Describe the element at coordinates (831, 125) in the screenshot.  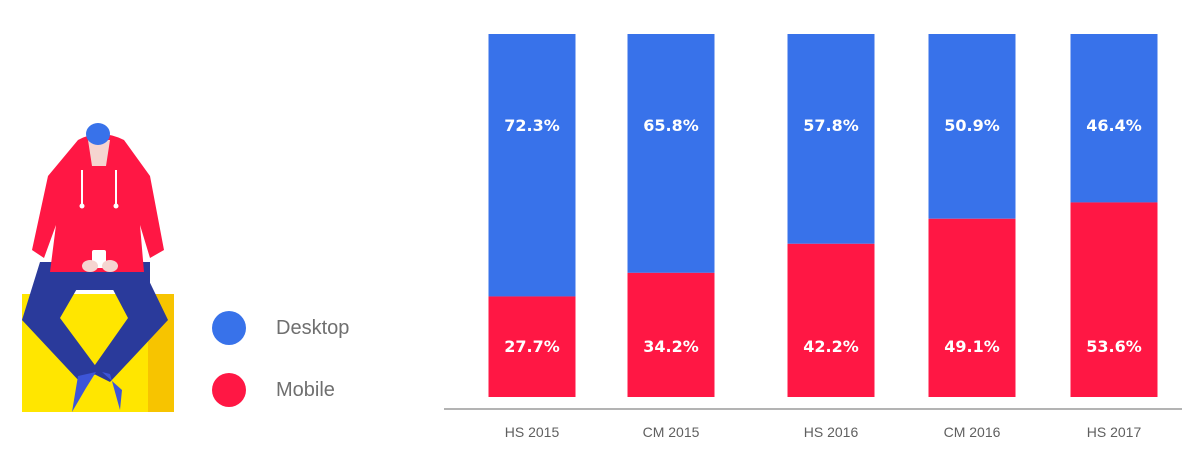
I see `data-label-desktop-2: 57.8%` at that location.